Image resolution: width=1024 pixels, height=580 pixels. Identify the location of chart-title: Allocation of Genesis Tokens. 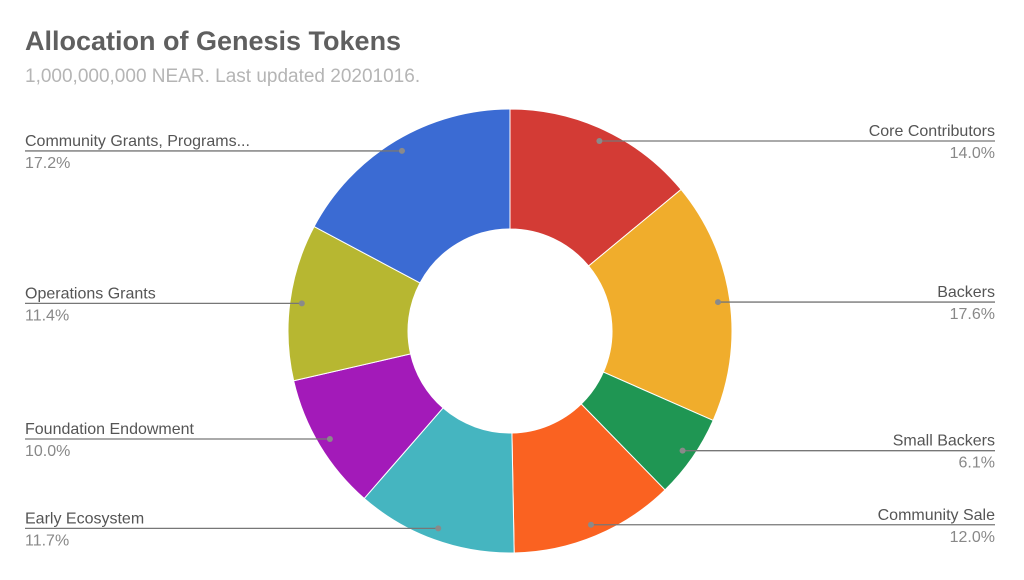
(213, 41).